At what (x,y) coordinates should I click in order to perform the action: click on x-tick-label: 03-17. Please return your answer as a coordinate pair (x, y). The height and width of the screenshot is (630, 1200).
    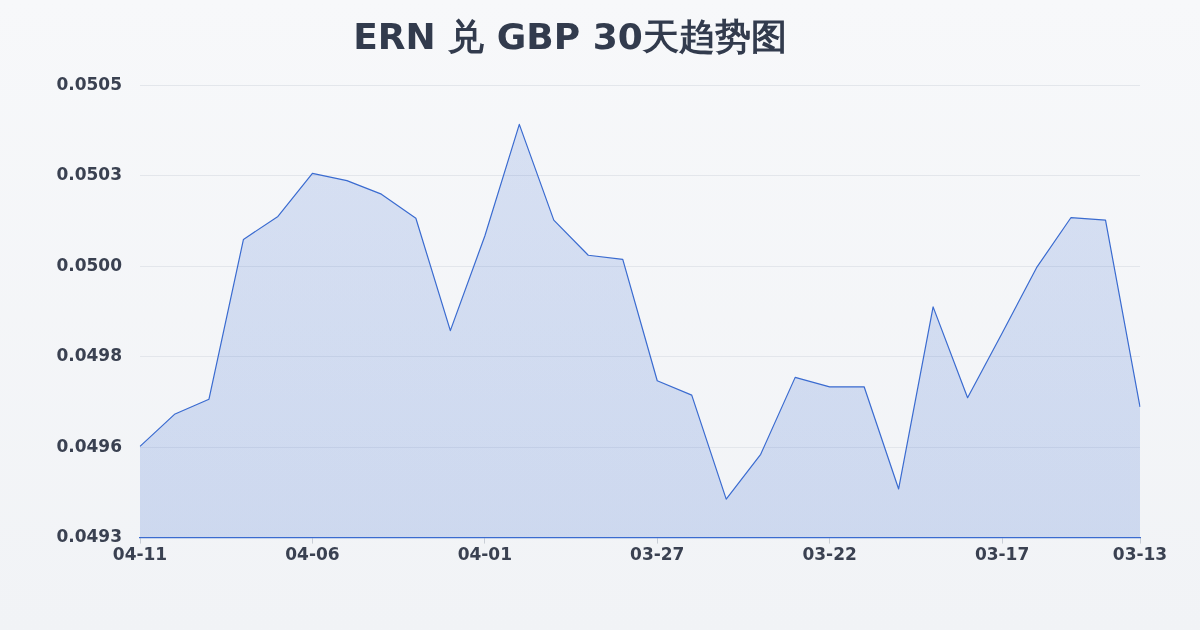
    Looking at the image, I should click on (1002, 554).